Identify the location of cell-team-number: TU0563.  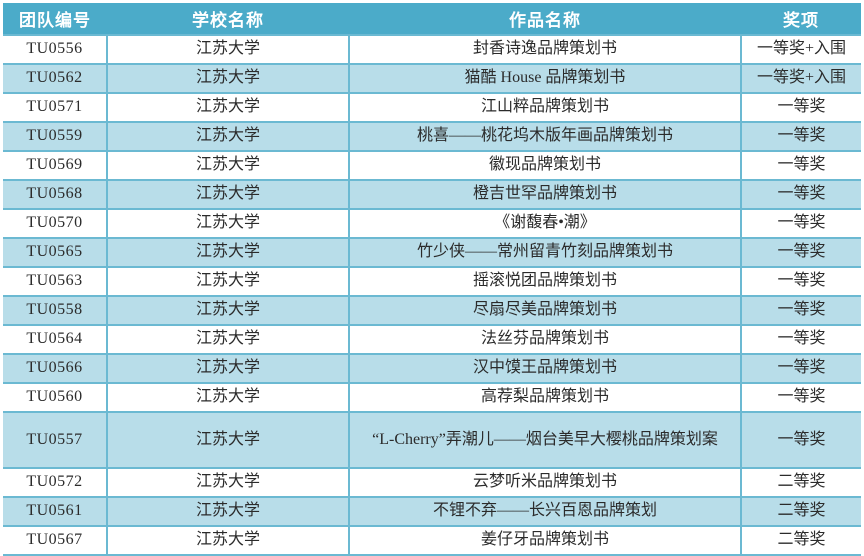
(55, 281).